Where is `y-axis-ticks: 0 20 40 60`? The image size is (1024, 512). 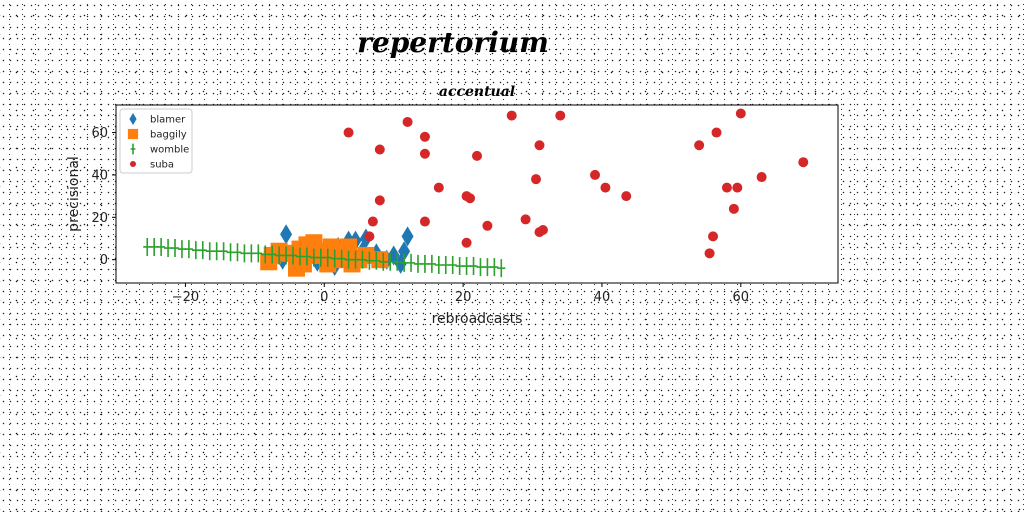 y-axis-ticks: 0 20 40 60 is located at coordinates (103, 197).